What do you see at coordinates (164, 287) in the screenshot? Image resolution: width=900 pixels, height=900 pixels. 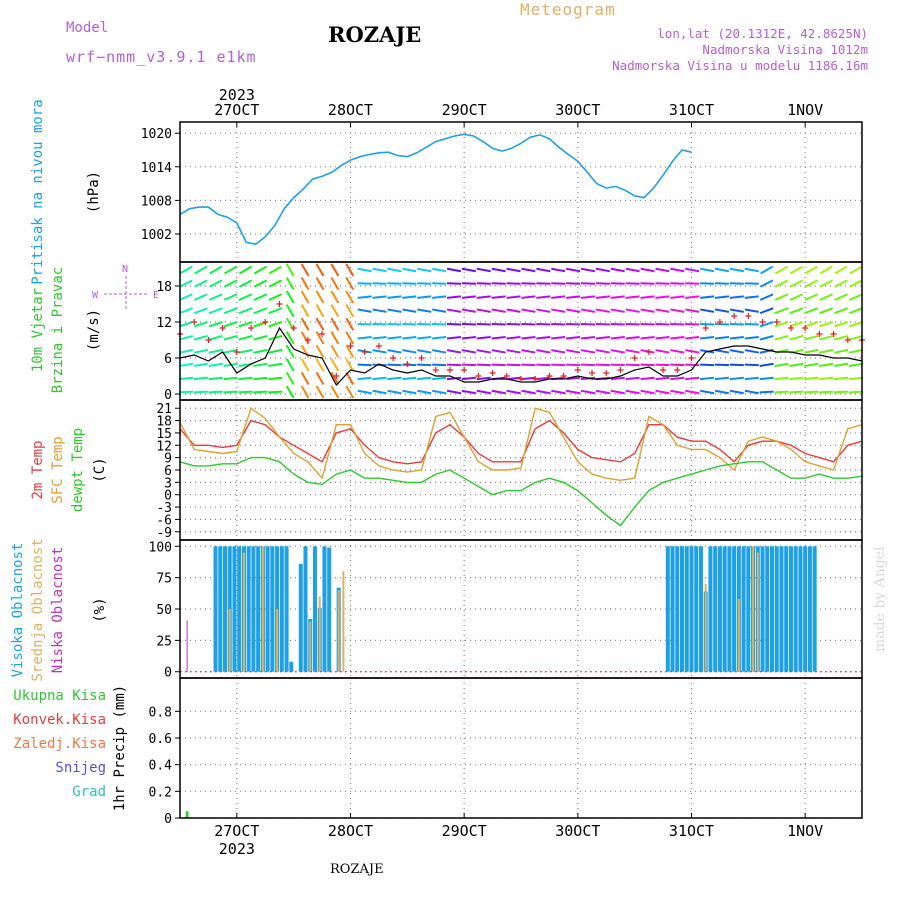 I see `y-tick-label: 18` at bounding box center [164, 287].